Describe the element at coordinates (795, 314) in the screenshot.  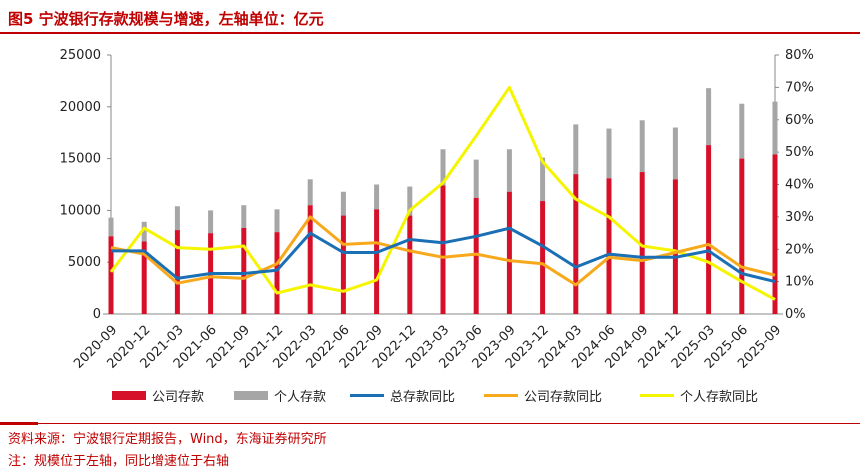
I see `y-right-tick-label: 0%` at that location.